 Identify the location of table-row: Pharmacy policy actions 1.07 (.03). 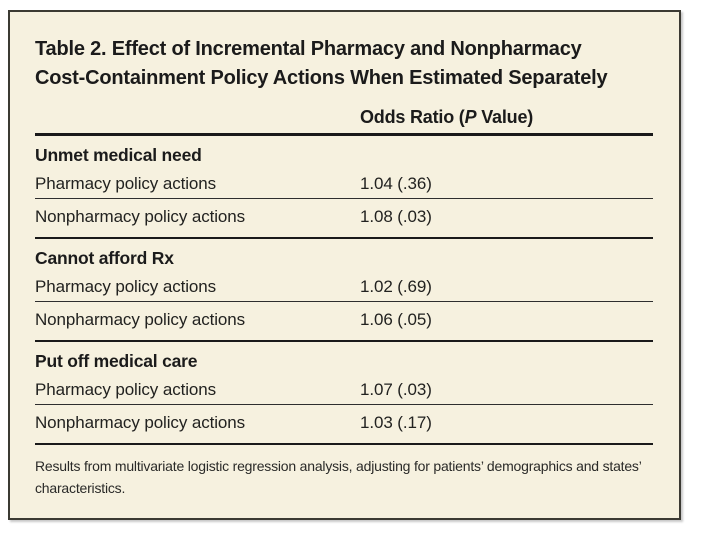
(343, 390).